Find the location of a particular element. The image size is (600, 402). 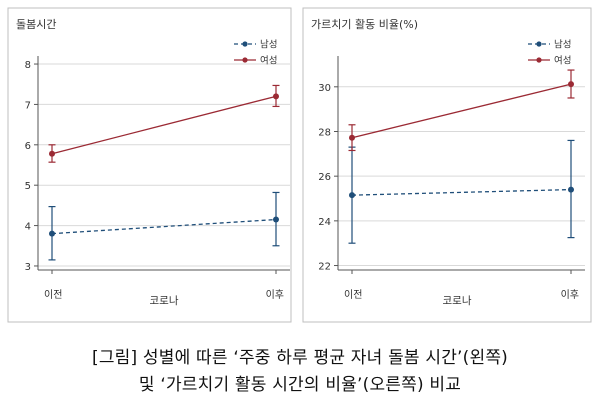

y-tick-label: 5 is located at coordinates (28, 186).